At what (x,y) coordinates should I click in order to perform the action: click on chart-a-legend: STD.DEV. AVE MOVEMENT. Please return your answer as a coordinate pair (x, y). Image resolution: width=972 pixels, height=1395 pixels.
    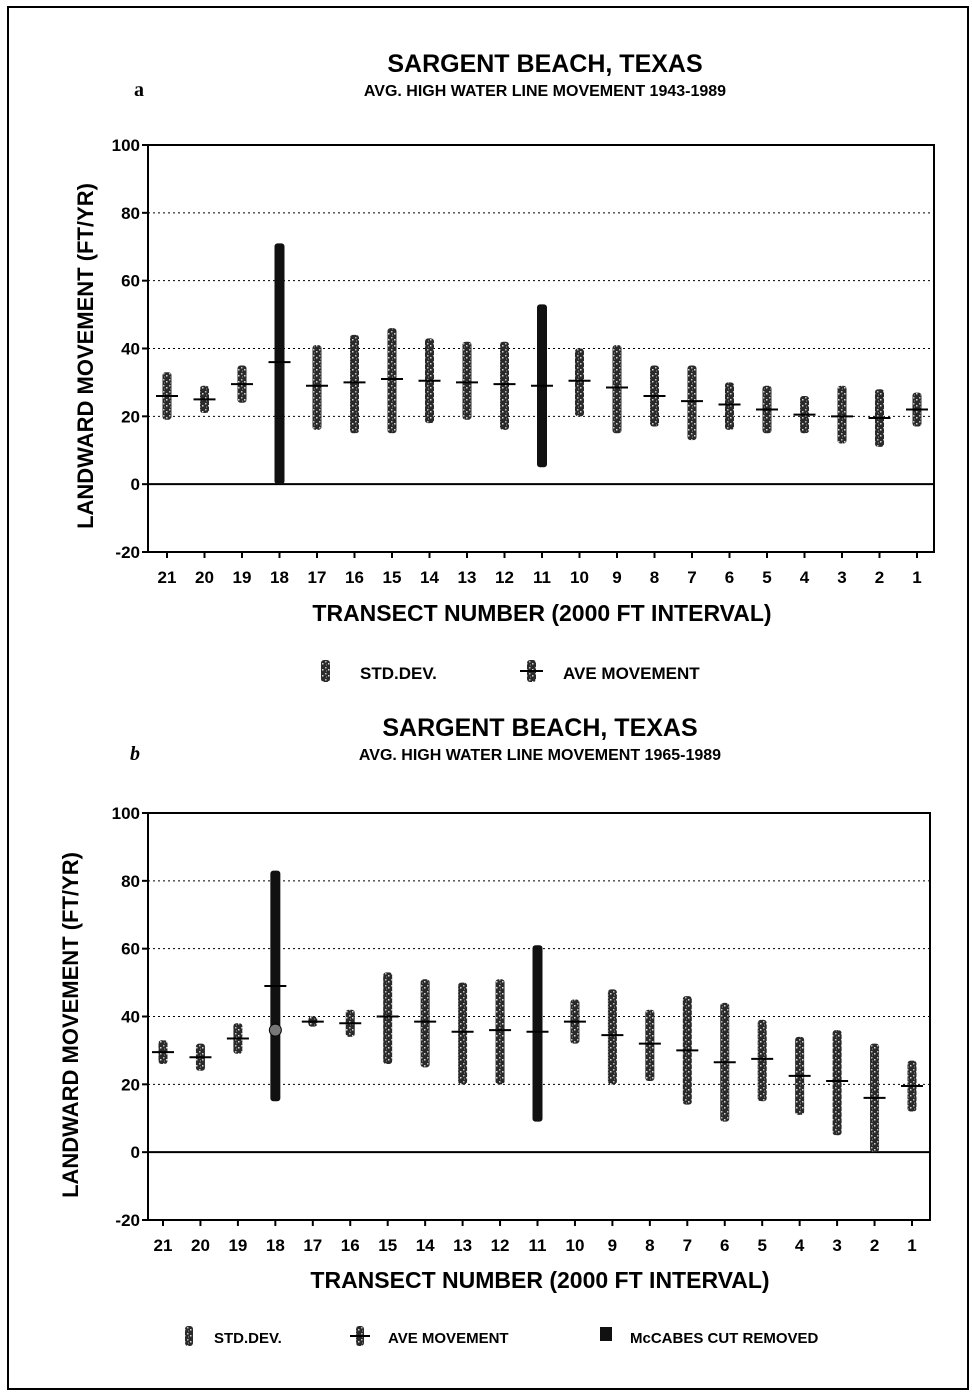
    Looking at the image, I should click on (510, 671).